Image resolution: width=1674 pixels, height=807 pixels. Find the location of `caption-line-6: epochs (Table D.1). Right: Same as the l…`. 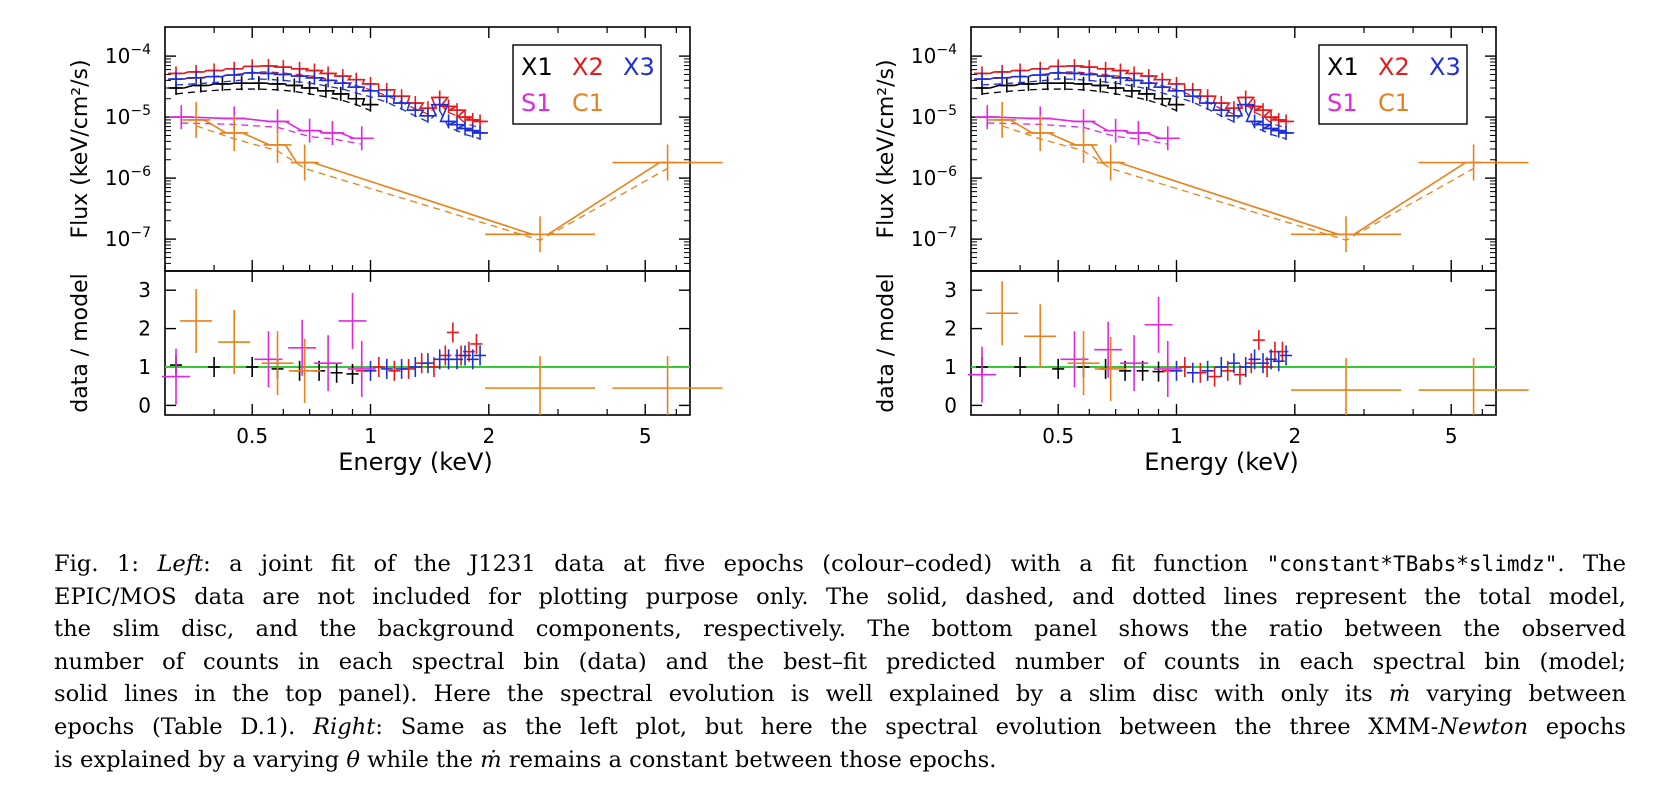

caption-line-6: epochs (Table D.1). Right: Same as the l… is located at coordinates (840, 726).